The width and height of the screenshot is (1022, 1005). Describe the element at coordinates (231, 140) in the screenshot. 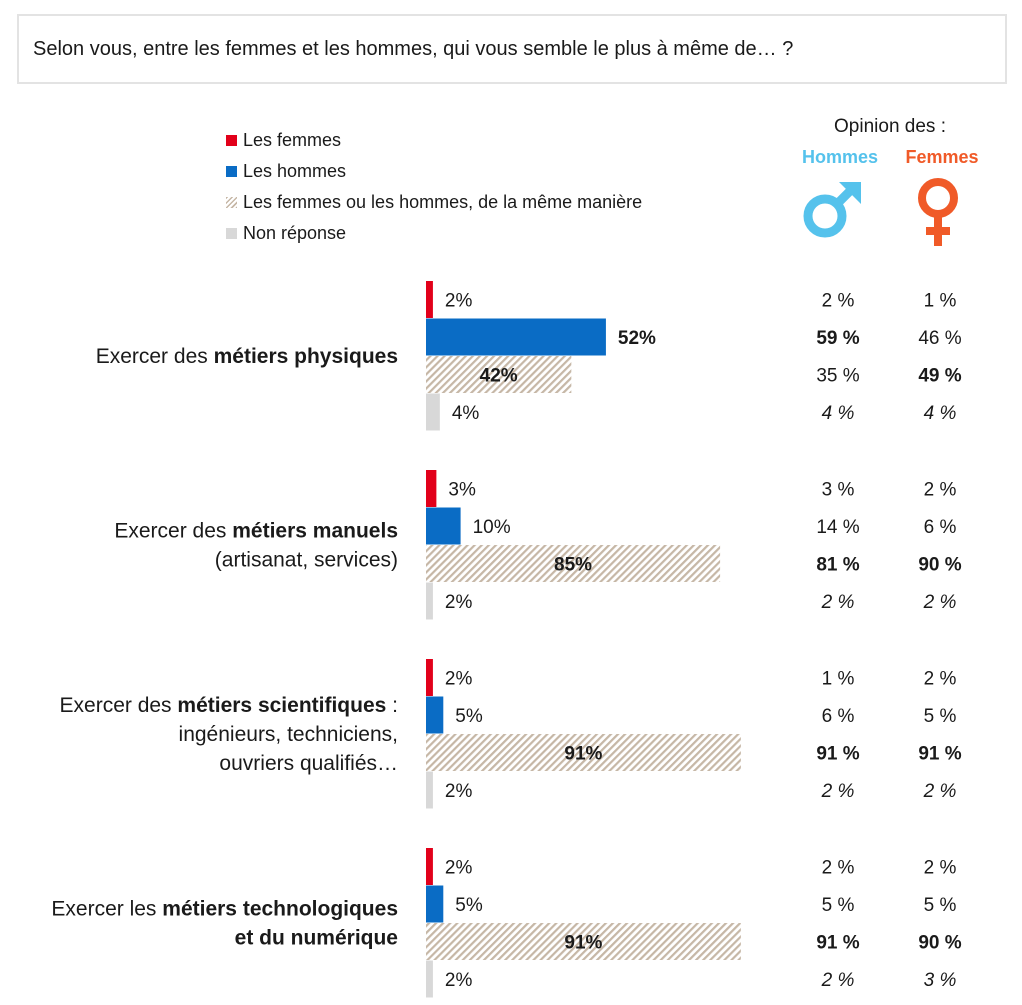

I see `legend-swatch-femmes` at that location.